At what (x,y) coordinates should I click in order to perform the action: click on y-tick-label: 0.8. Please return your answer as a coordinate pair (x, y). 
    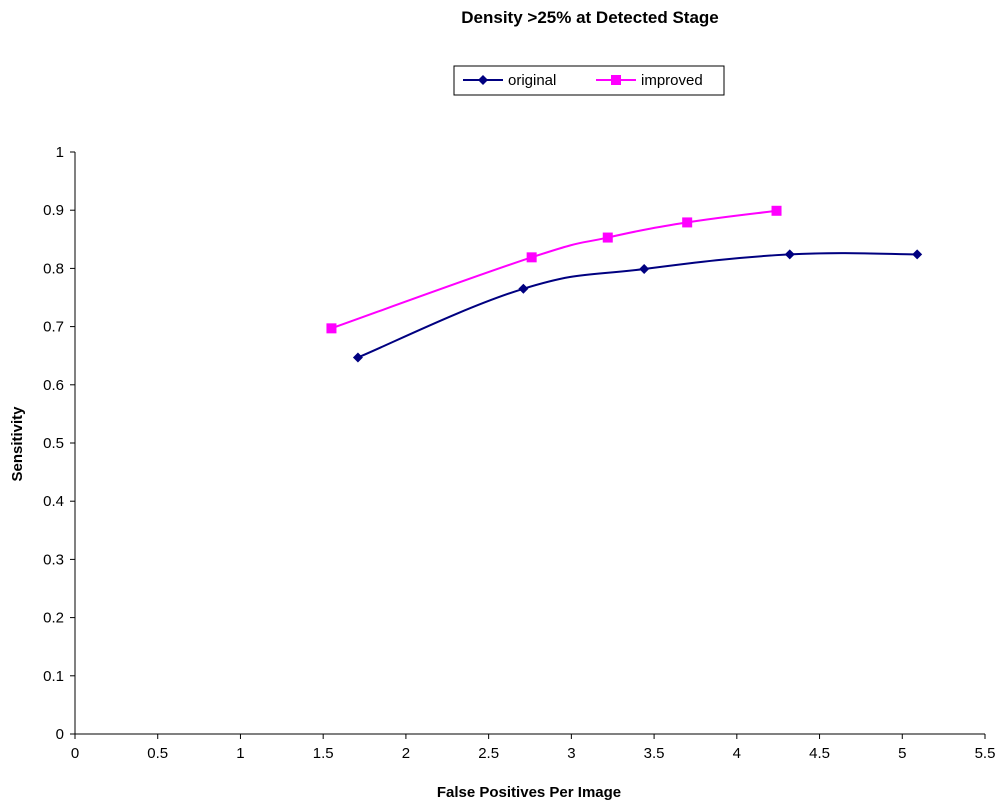
    Looking at the image, I should click on (53, 268).